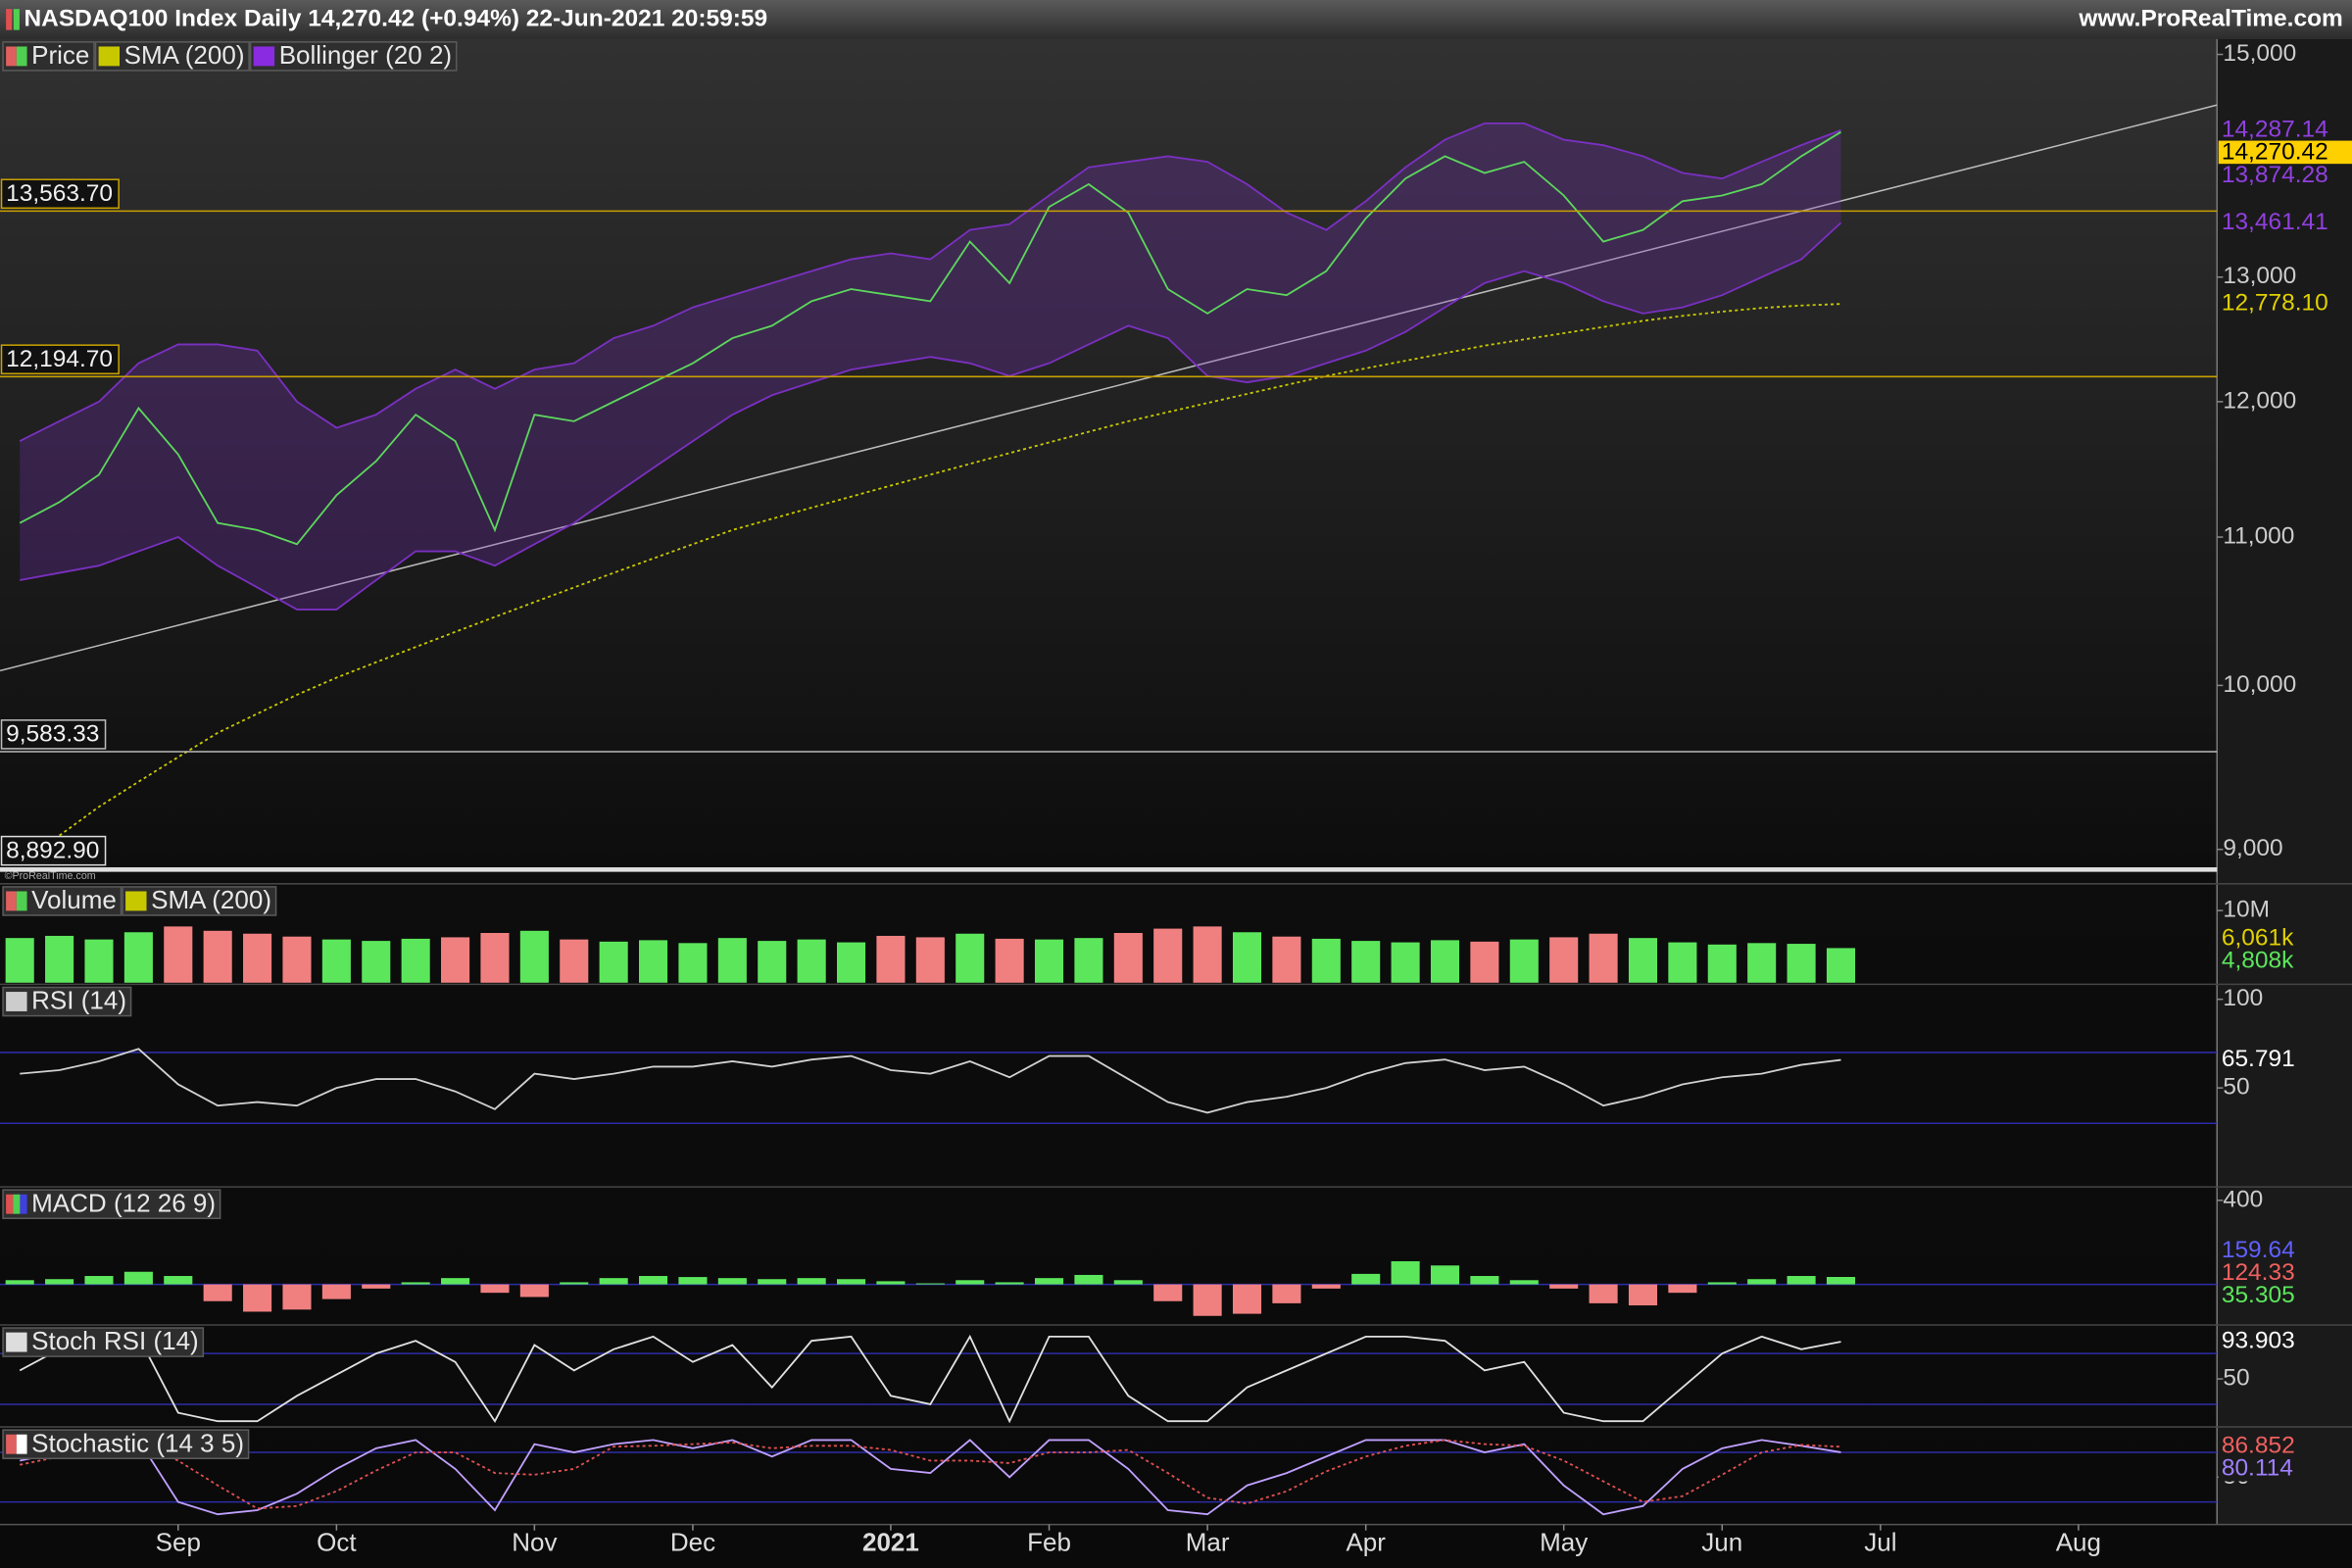  I want to click on price-tag: 35.305, so click(2258, 1295).